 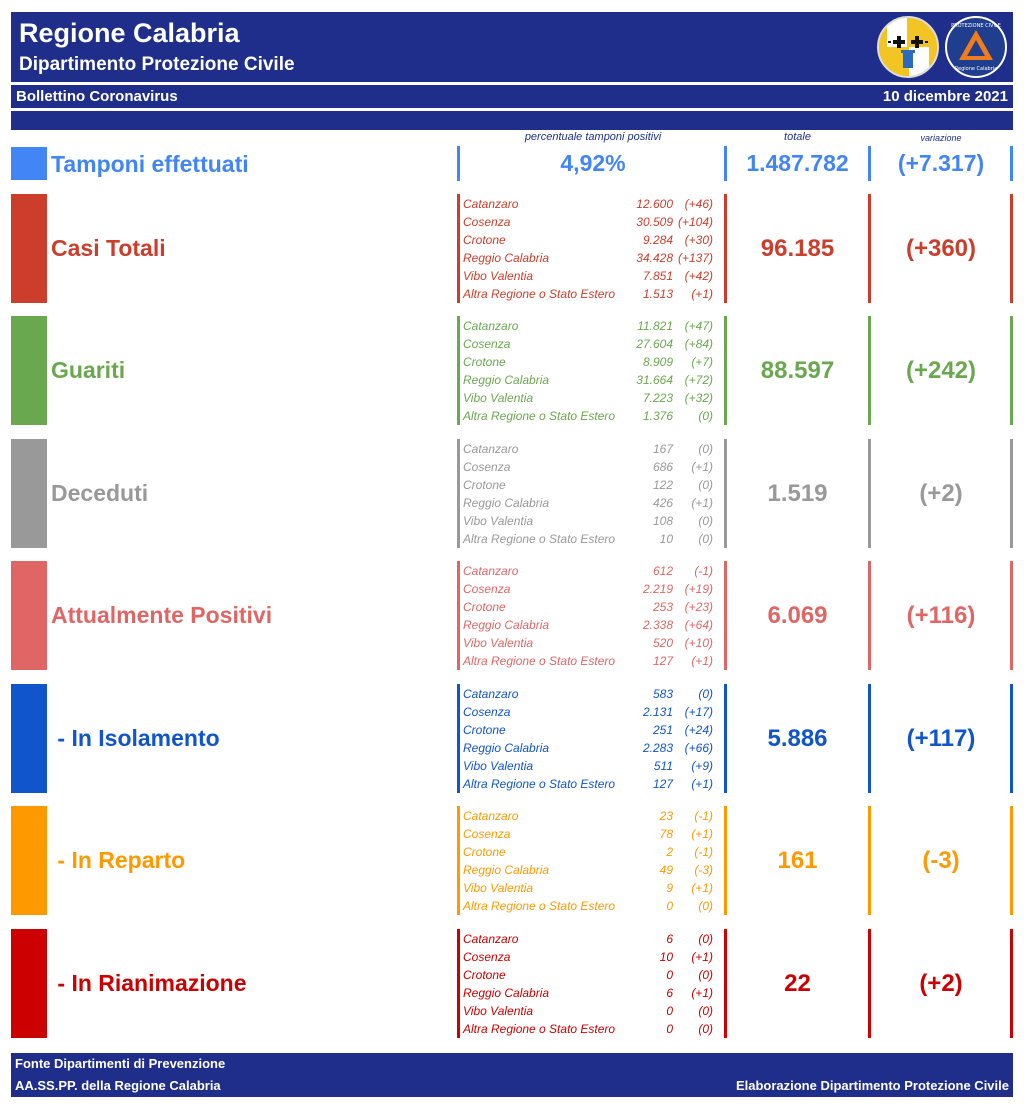 What do you see at coordinates (662, 485) in the screenshot?
I see `province-value: 122` at bounding box center [662, 485].